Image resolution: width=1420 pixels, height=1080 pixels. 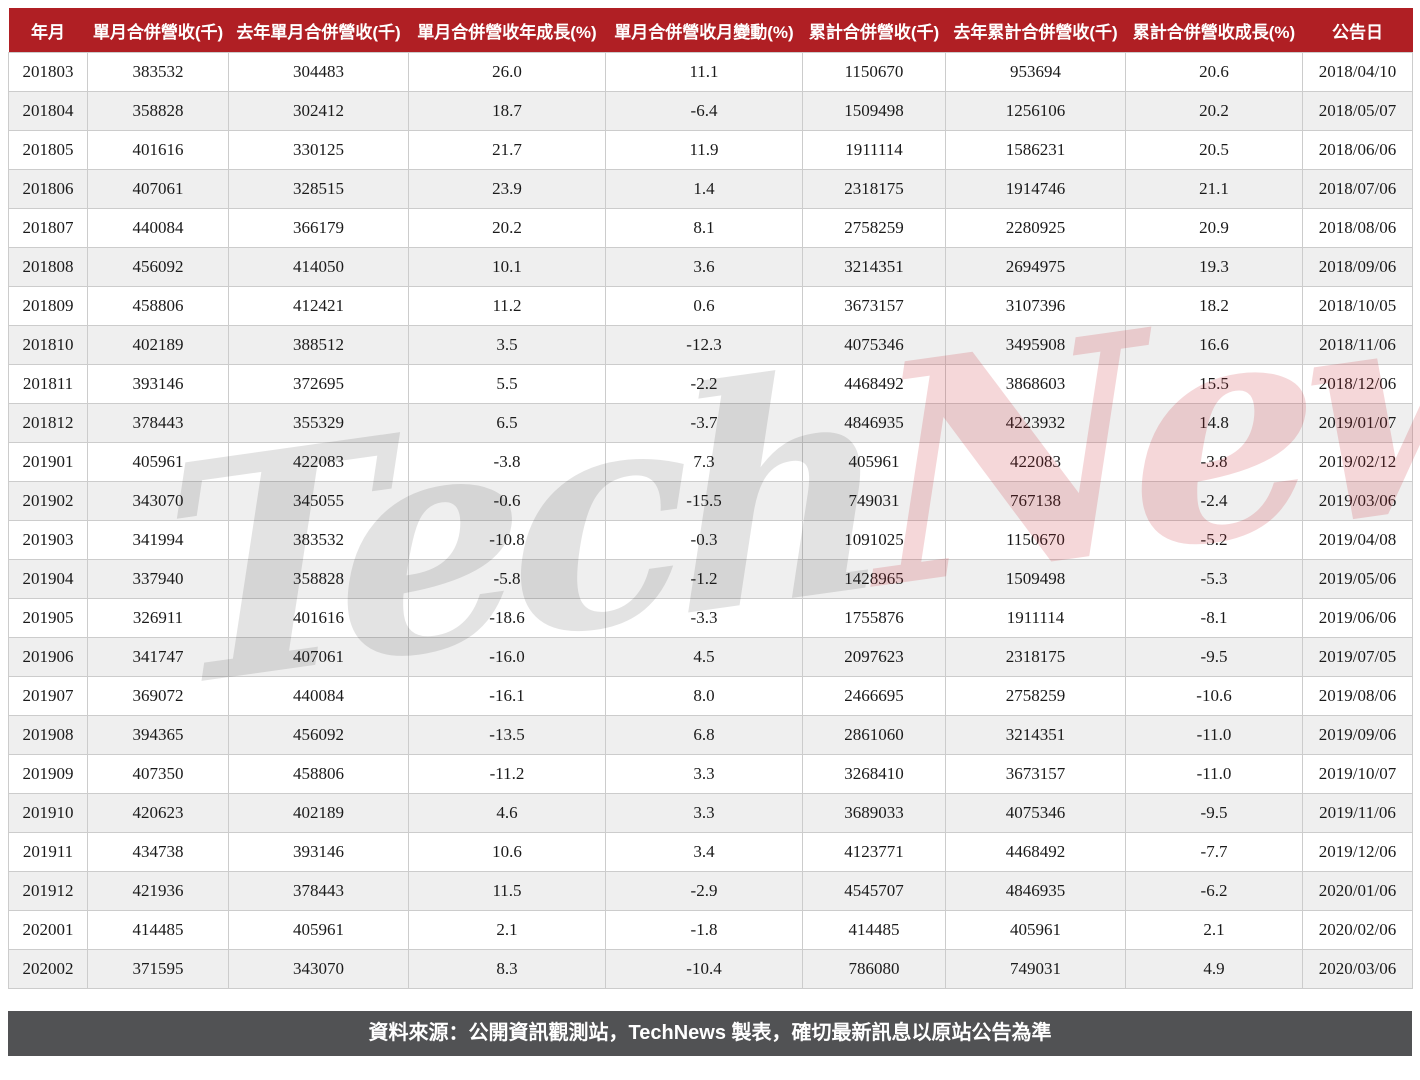 What do you see at coordinates (507, 423) in the screenshot?
I see `table-cell: 6.5` at bounding box center [507, 423].